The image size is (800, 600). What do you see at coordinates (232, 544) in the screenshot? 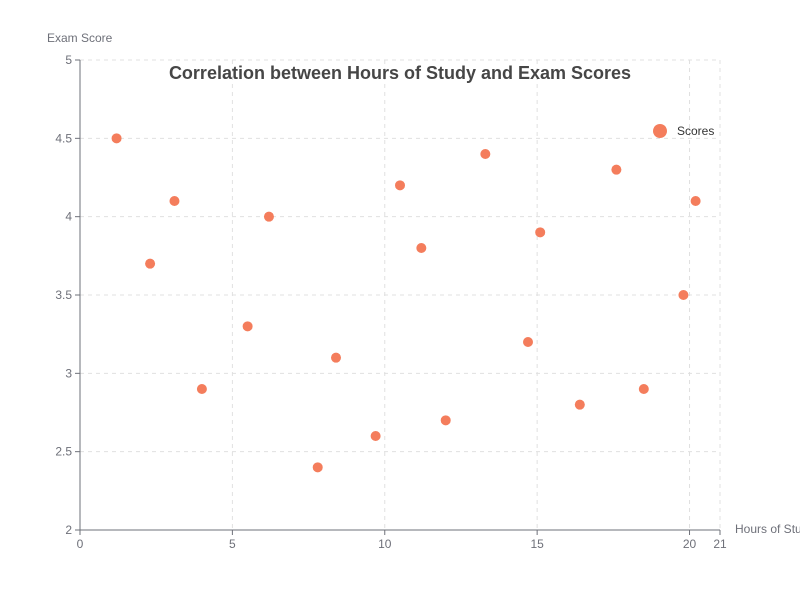
I see `x-tick-label: 5` at bounding box center [232, 544].